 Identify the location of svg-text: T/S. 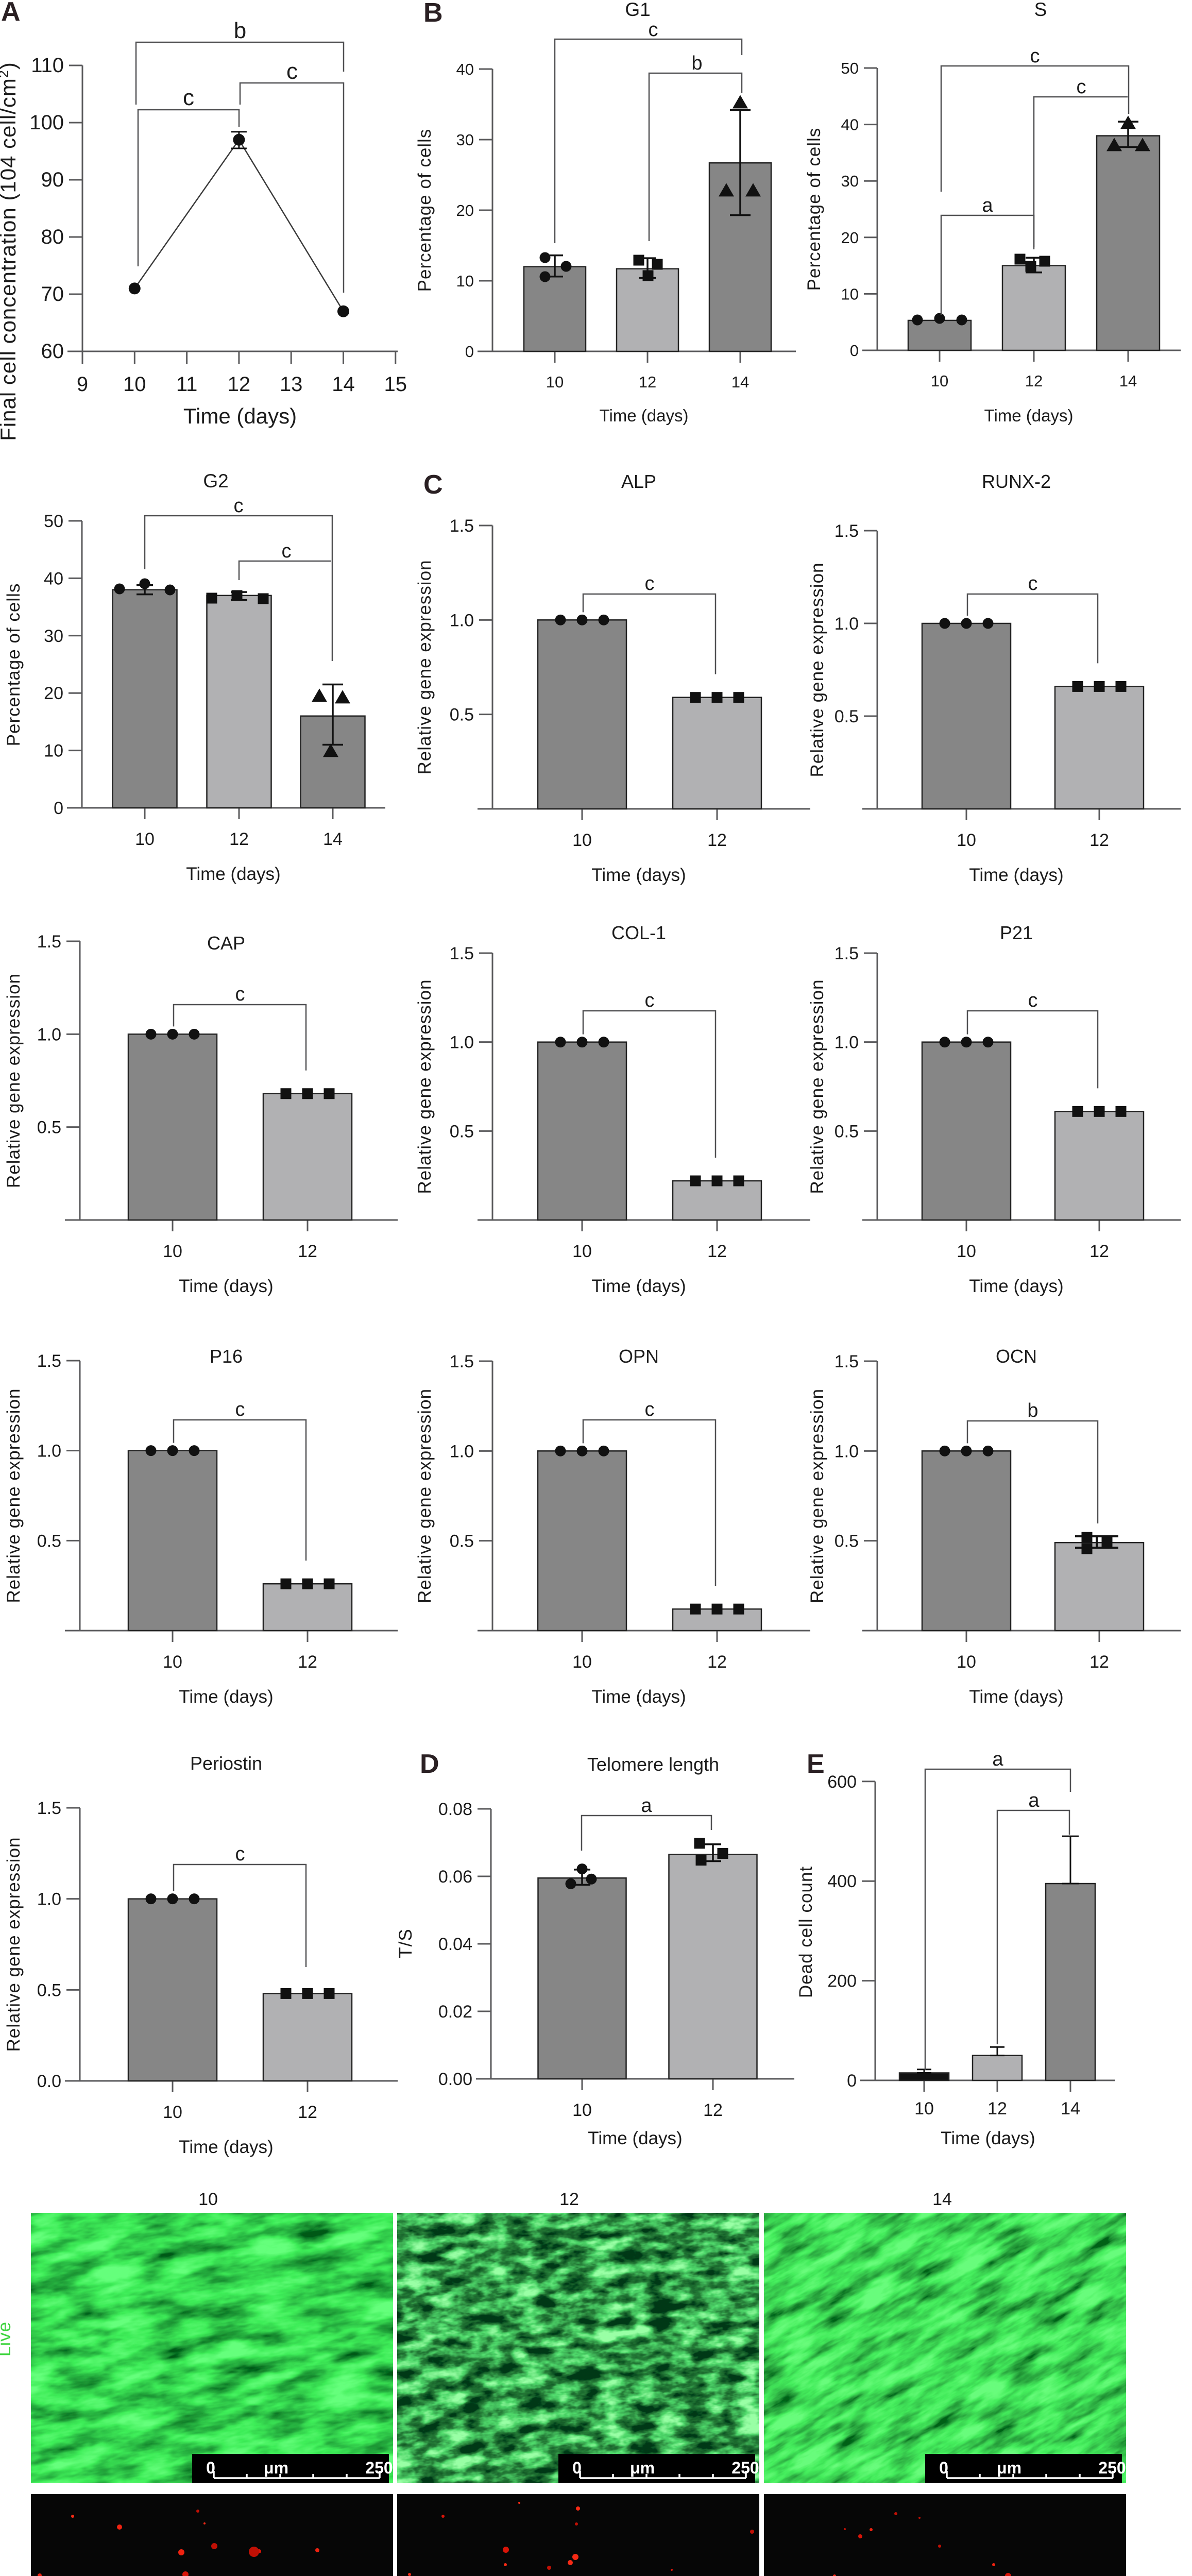
(406, 1943).